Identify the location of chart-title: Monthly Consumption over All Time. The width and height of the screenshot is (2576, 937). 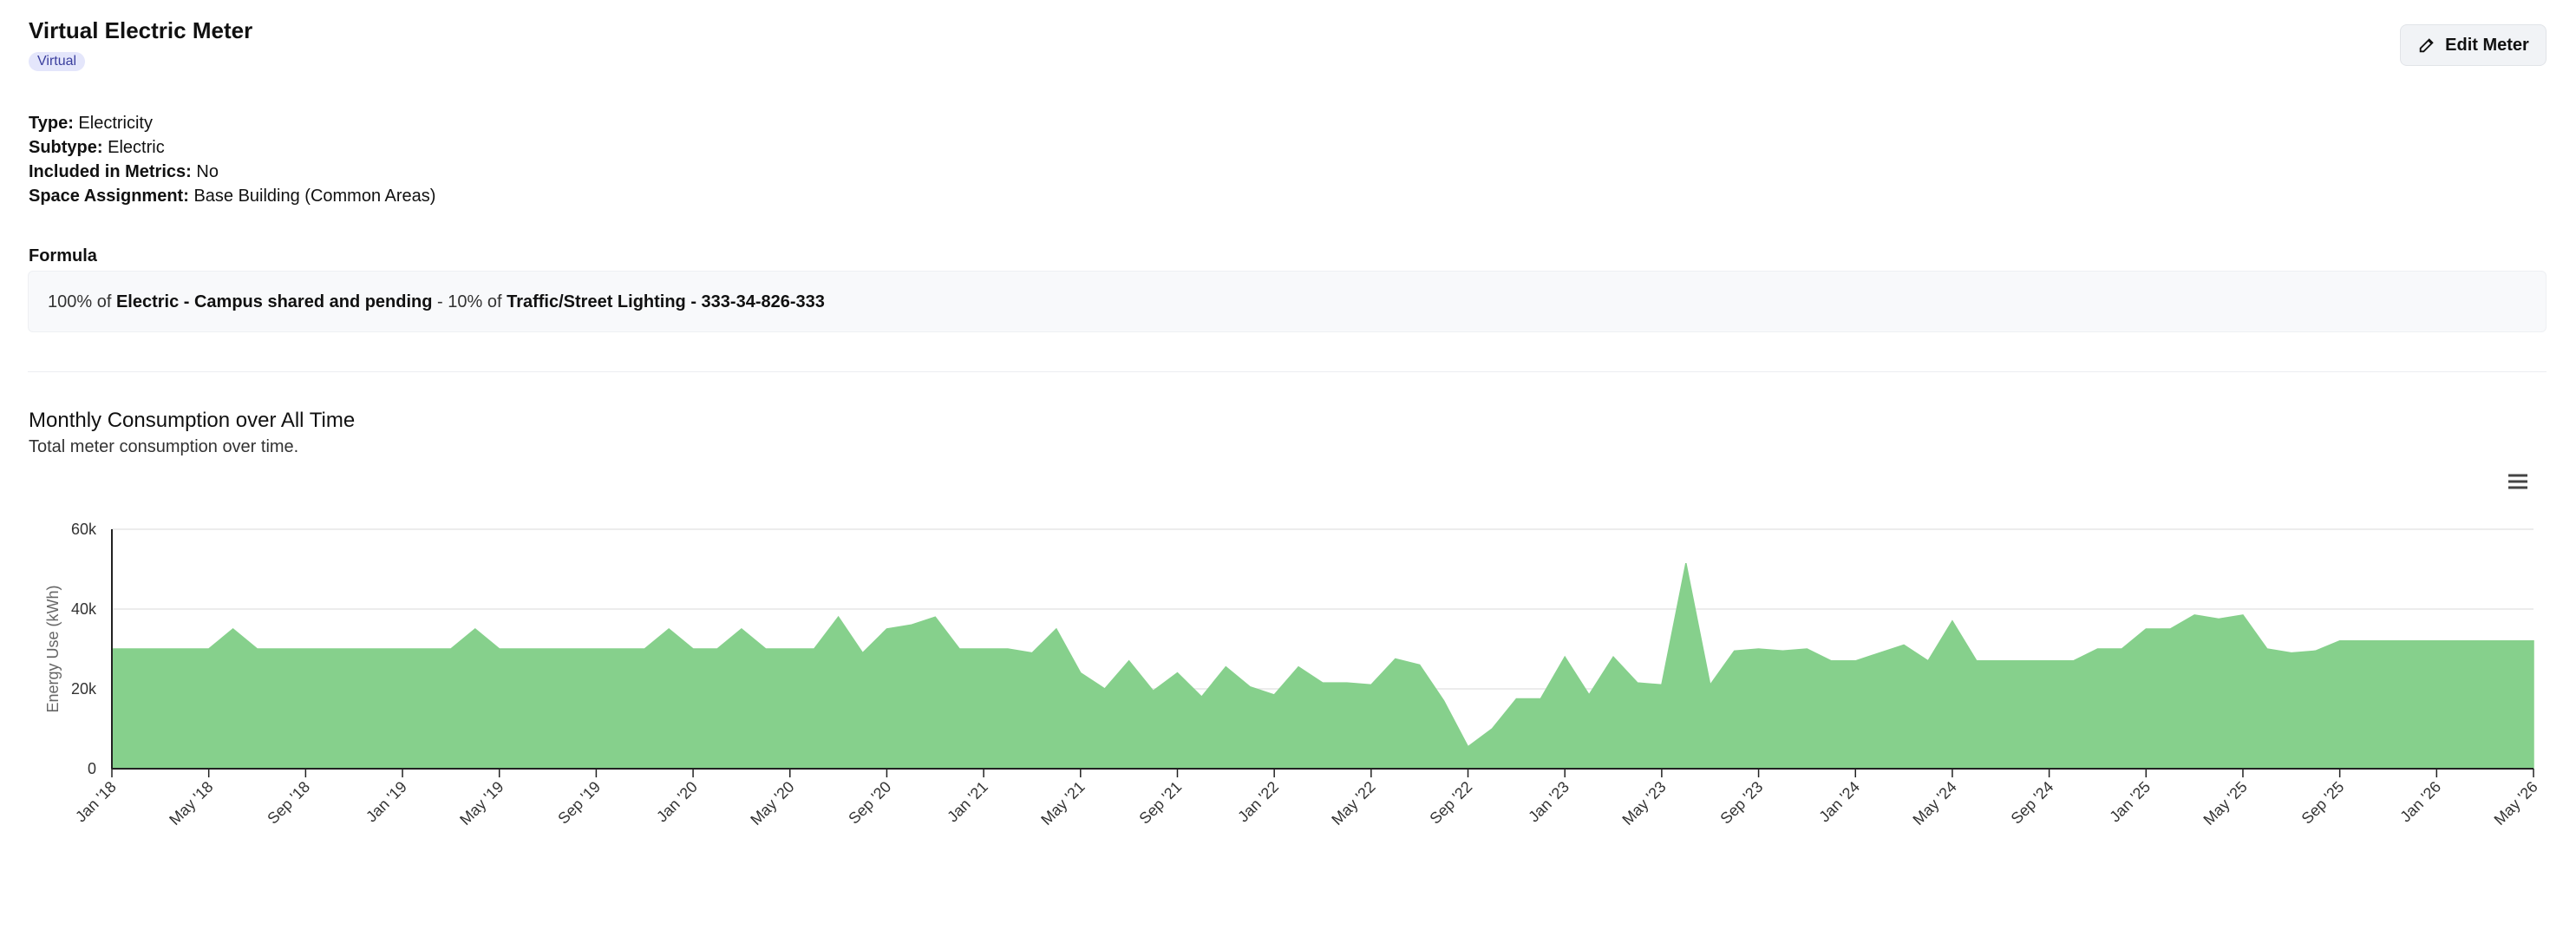
(192, 420).